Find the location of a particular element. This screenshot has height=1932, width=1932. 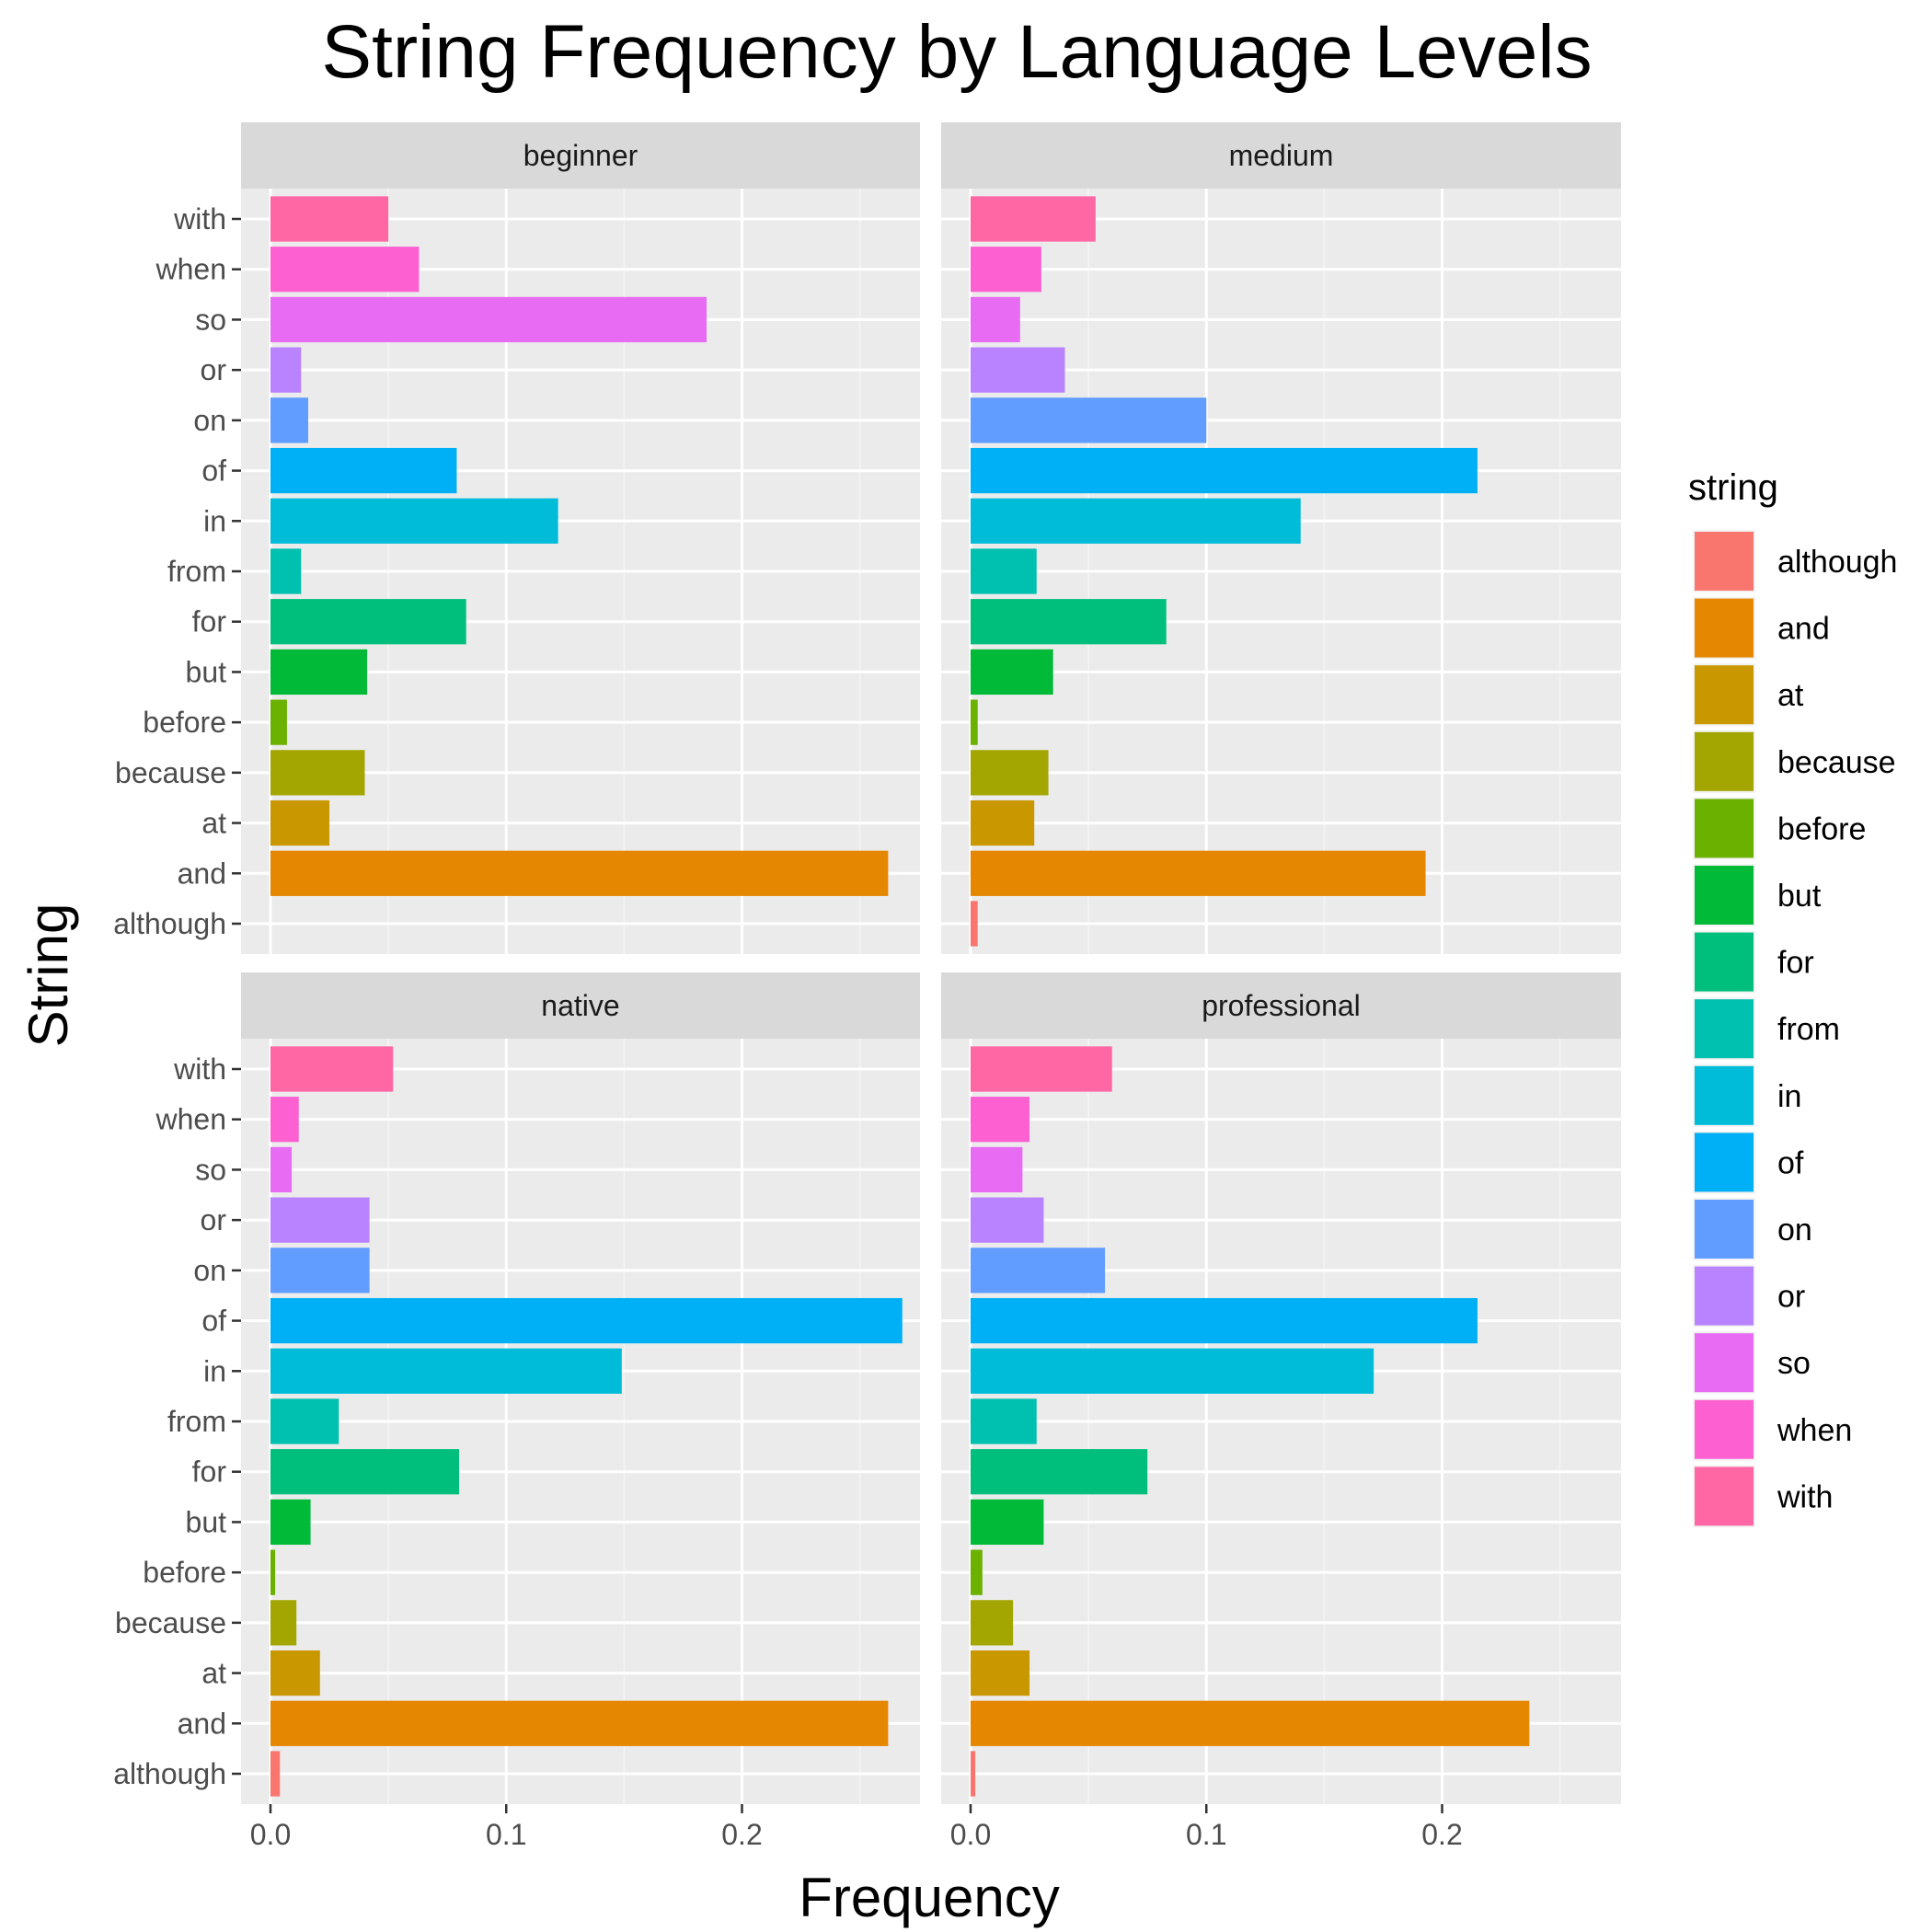

bar-beginner-with is located at coordinates (329, 219).